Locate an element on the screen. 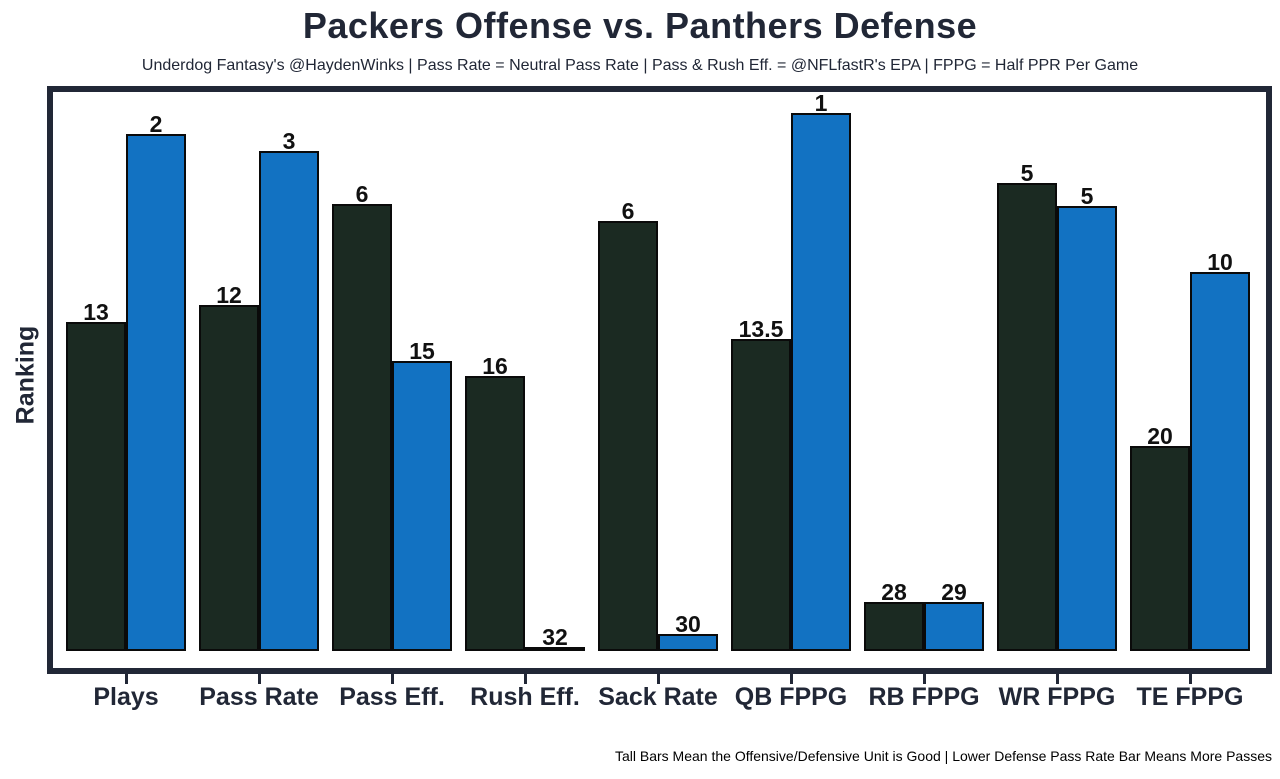  bar-value-label: 13.5 is located at coordinates (761, 328).